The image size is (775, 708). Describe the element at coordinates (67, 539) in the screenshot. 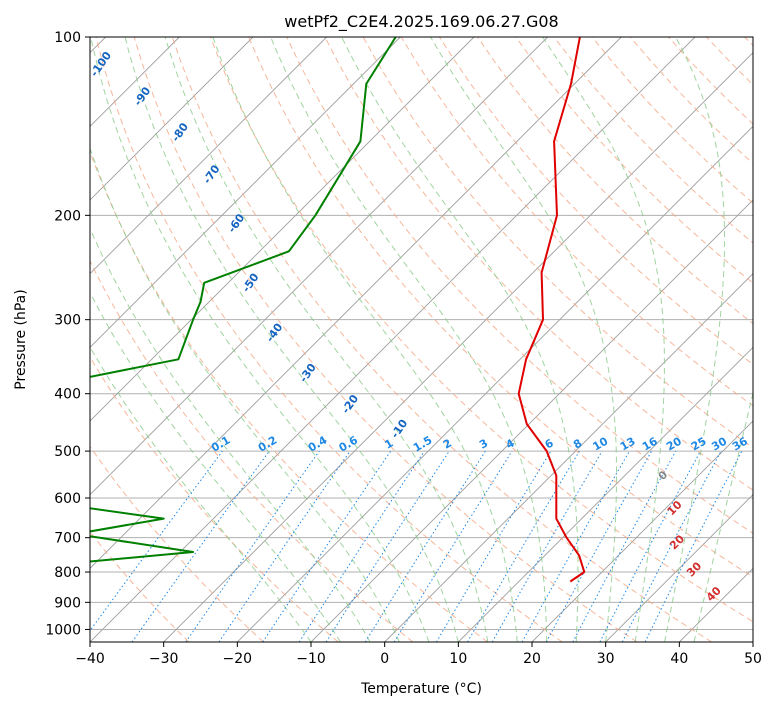

I see `y-tick-label: 700` at that location.